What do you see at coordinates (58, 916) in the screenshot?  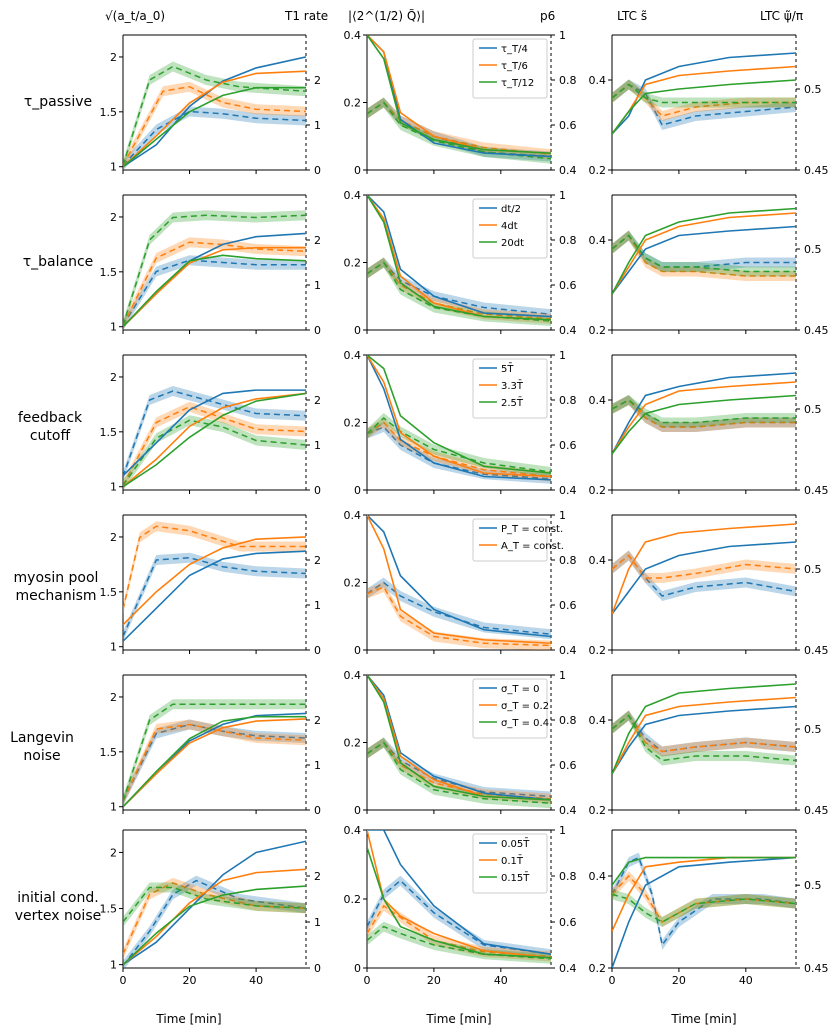 I see `row-label-5-line2: vertex noise` at bounding box center [58, 916].